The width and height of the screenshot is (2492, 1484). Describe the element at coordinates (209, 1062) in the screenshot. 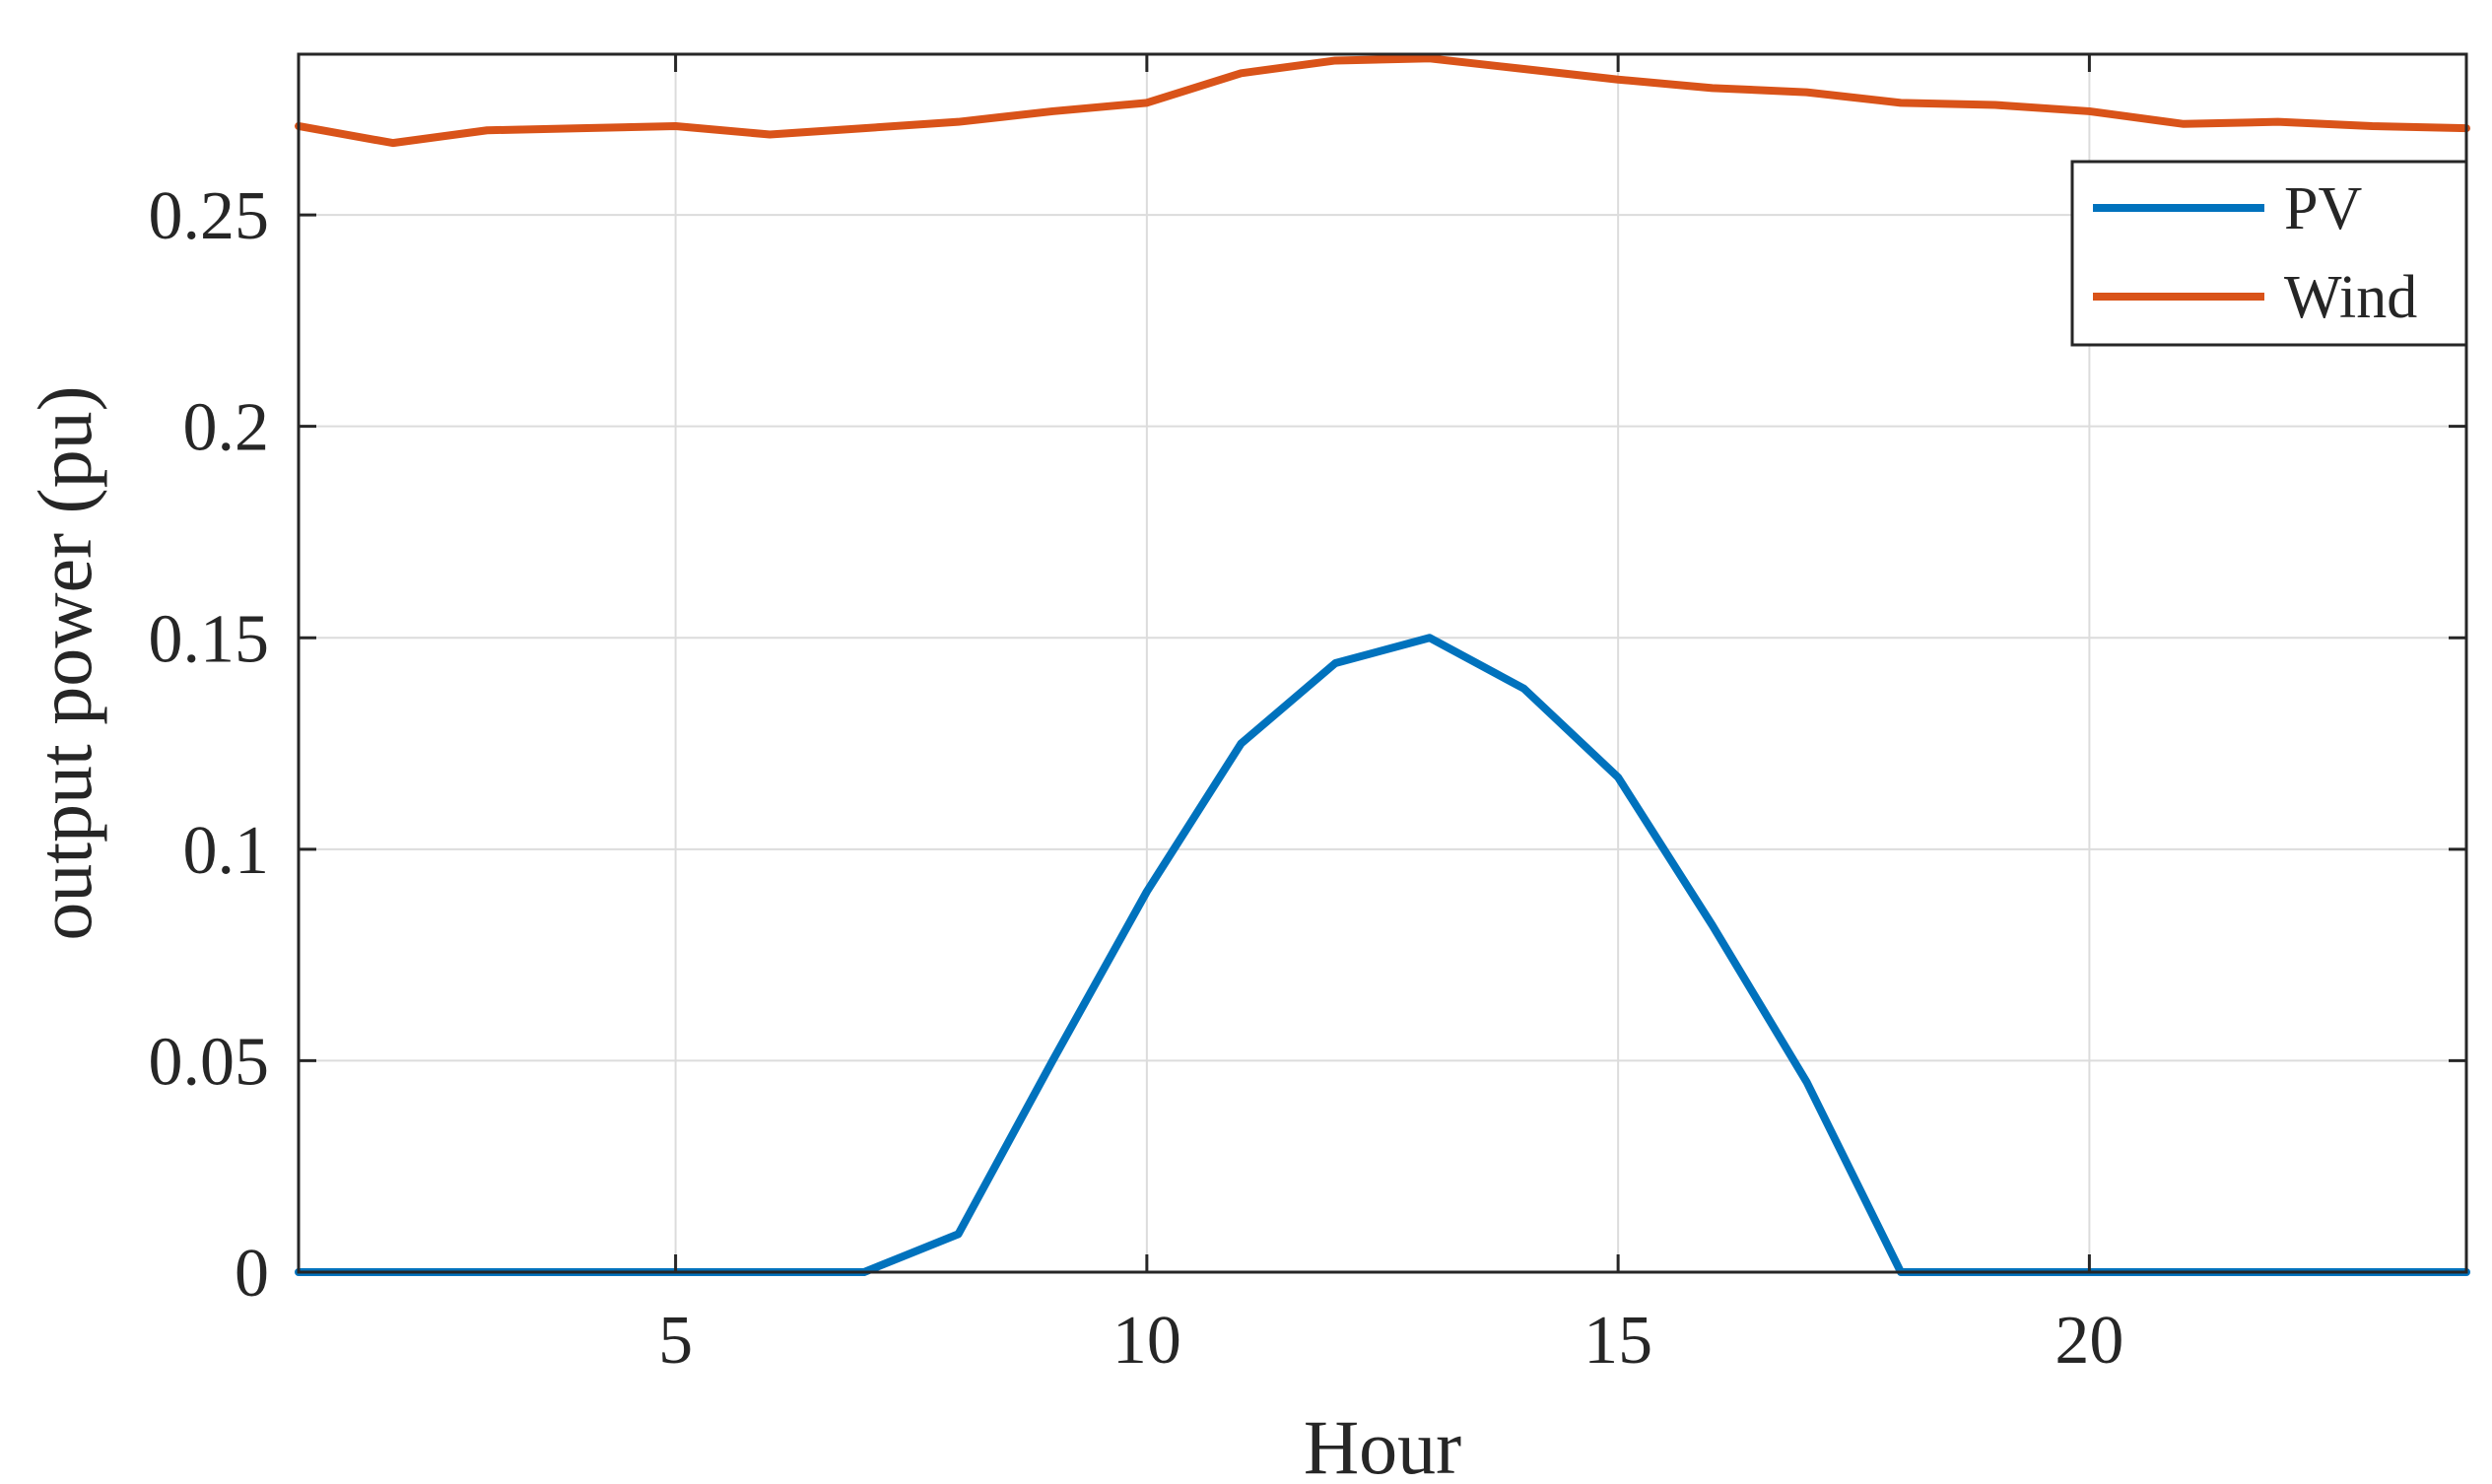

I see `y-tick-label: 0.05` at that location.